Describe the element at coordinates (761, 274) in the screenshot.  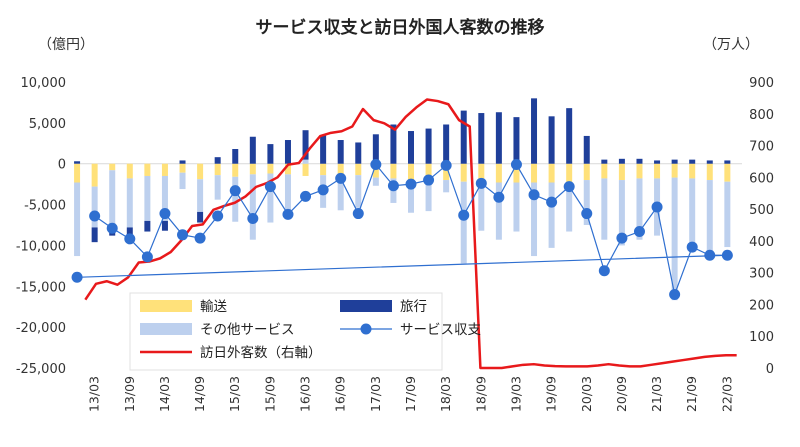
I see `y-right-tick-label: 300` at that location.